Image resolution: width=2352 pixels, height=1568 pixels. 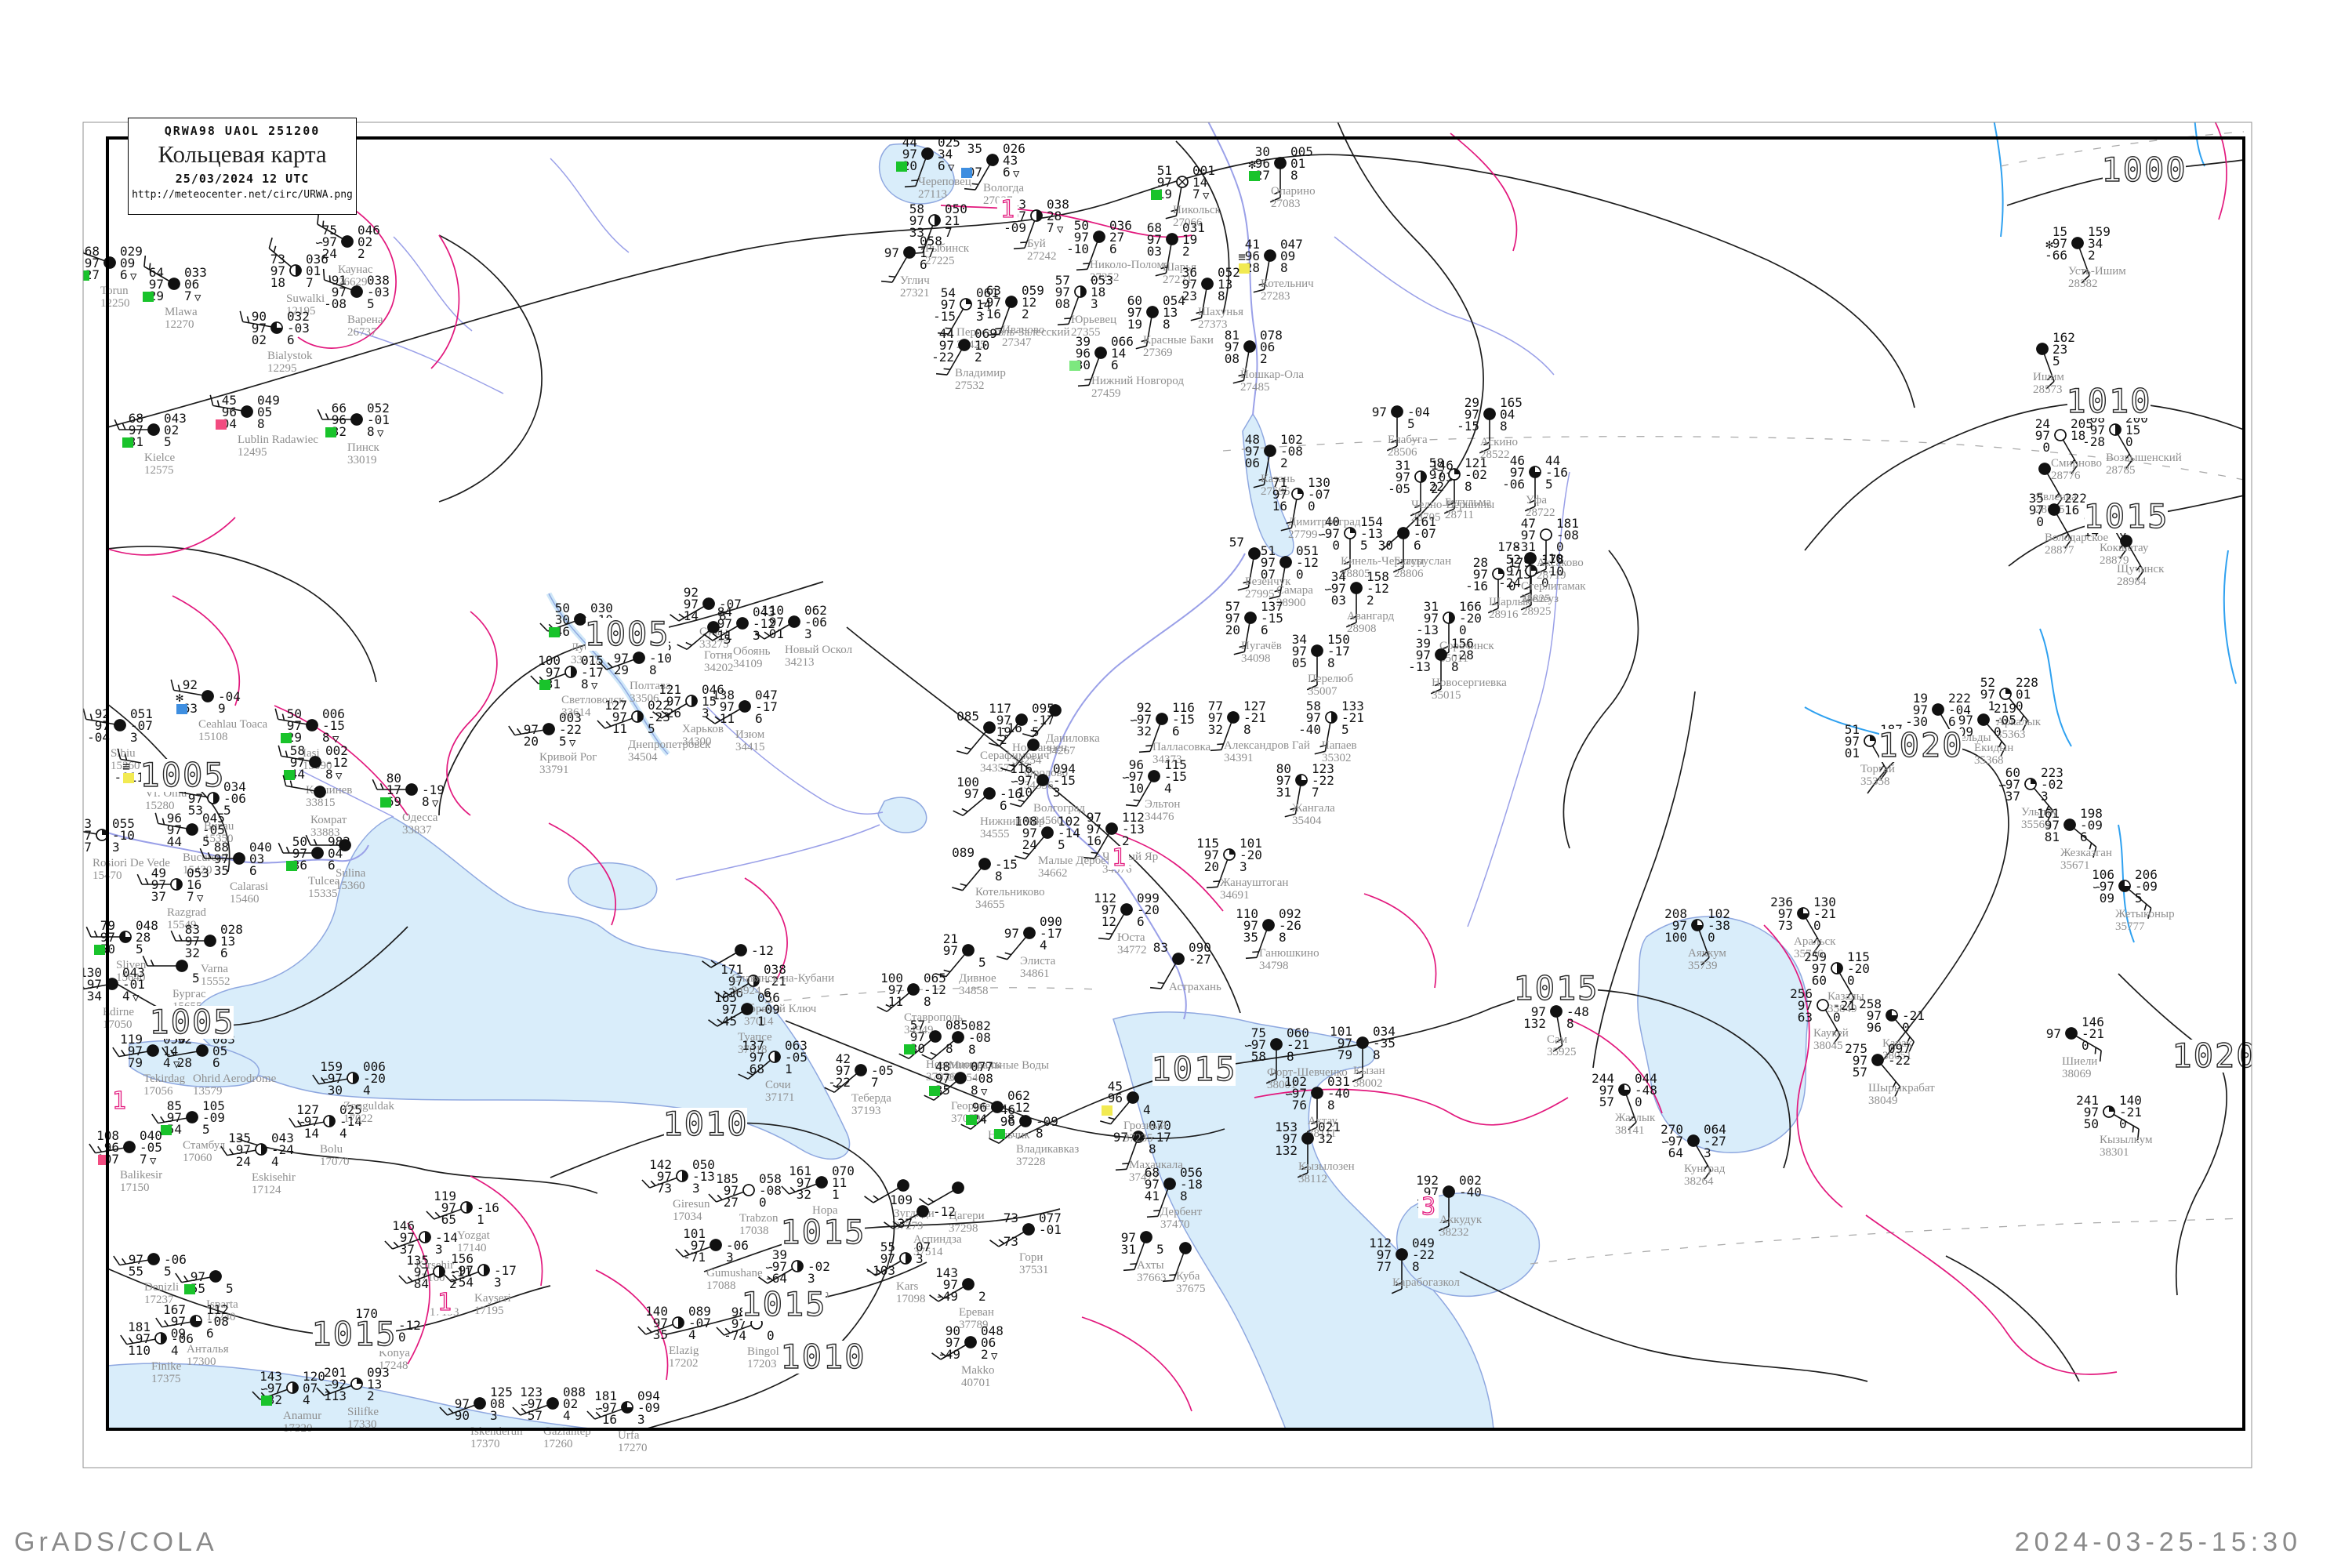 I want to click on svg-text: 28879, so click(x=2114, y=560).